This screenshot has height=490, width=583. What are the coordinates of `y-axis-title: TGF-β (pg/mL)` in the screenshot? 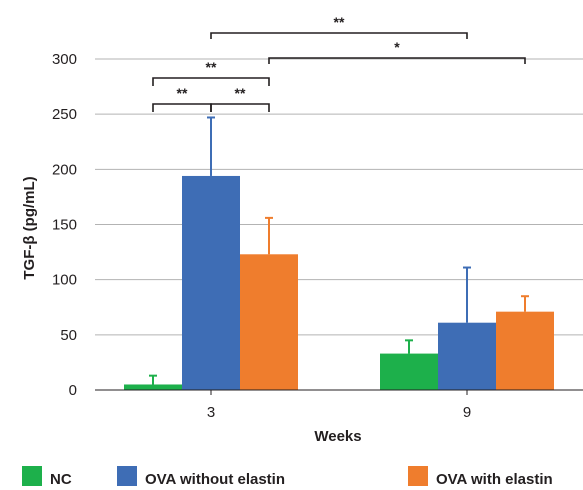 It's located at (29, 227).